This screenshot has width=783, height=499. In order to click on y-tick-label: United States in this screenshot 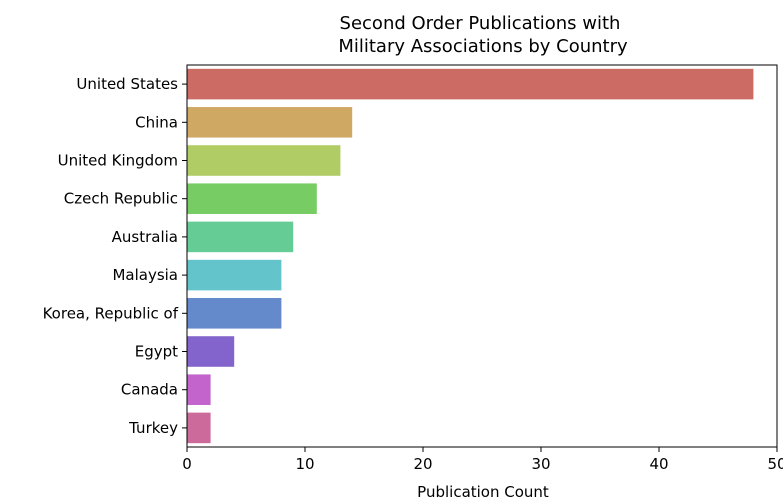, I will do `click(127, 84)`.